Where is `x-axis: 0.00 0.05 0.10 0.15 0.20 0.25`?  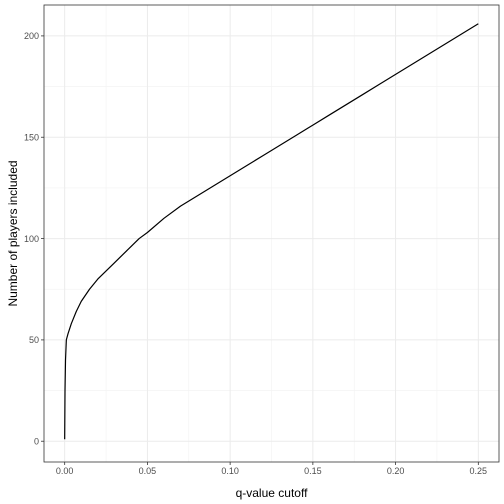 x-axis: 0.00 0.05 0.10 0.15 0.20 0.25 is located at coordinates (271, 469).